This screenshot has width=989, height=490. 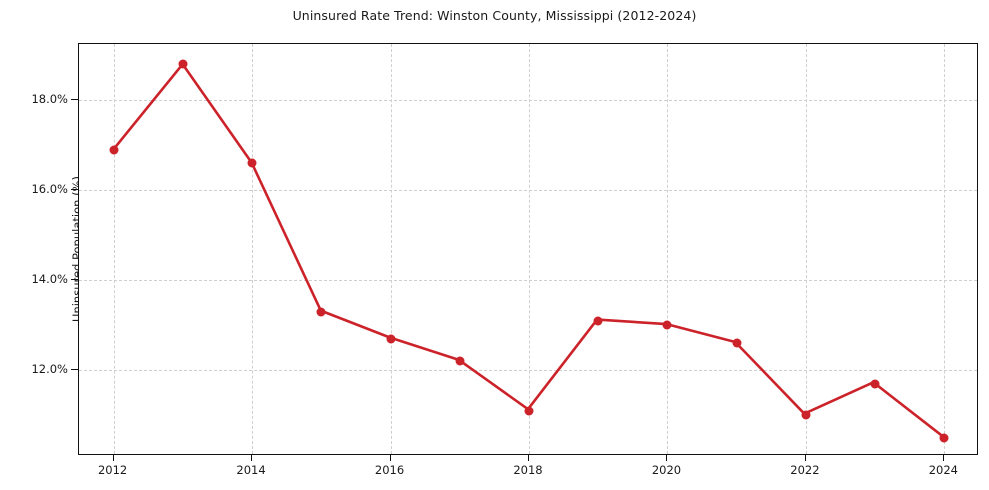 What do you see at coordinates (666, 470) in the screenshot?
I see `x-axis-tick-label: 2020` at bounding box center [666, 470].